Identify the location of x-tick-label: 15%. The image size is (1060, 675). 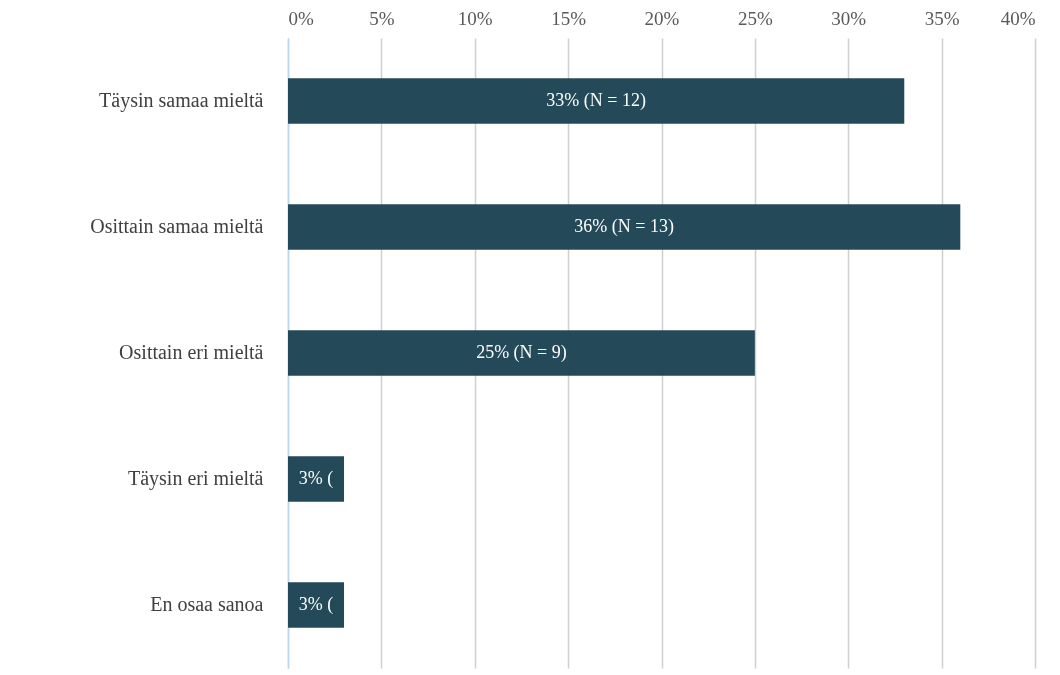
(569, 18).